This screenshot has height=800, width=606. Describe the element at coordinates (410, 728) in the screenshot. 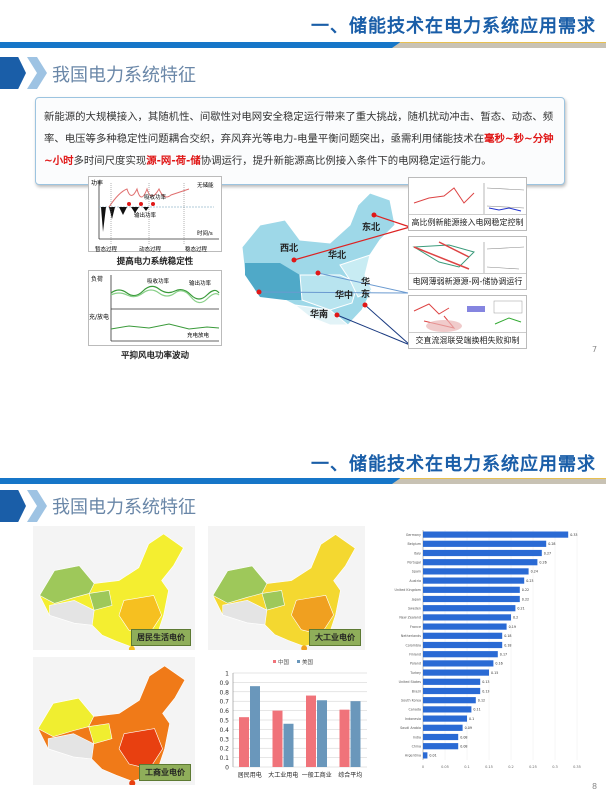

I see `category-label: Saudi Arabia` at that location.